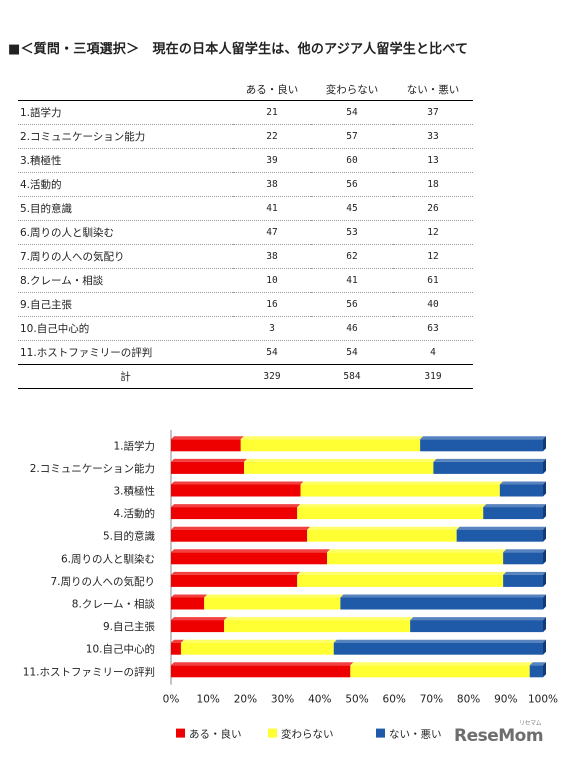  What do you see at coordinates (352, 256) in the screenshot?
I see `cell-same: 62` at bounding box center [352, 256].